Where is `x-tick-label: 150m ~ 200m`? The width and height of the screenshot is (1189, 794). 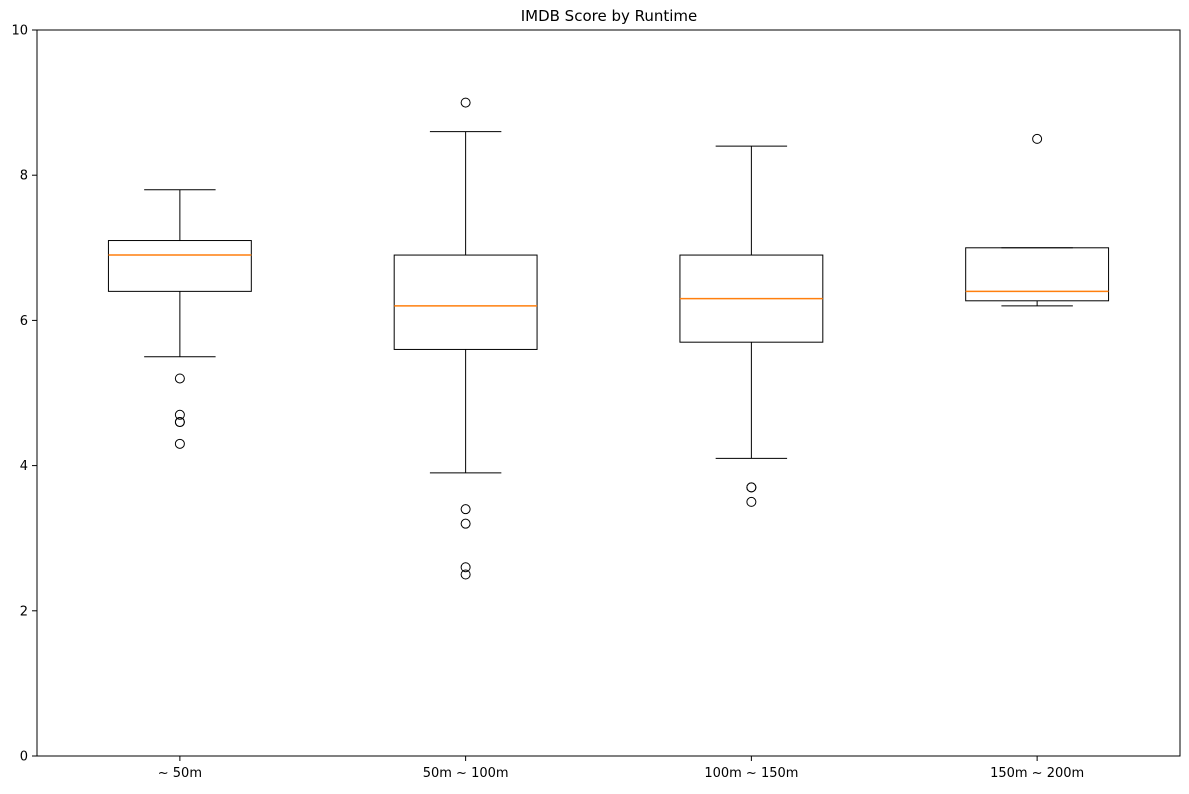 x-tick-label: 150m ~ 200m is located at coordinates (1037, 773).